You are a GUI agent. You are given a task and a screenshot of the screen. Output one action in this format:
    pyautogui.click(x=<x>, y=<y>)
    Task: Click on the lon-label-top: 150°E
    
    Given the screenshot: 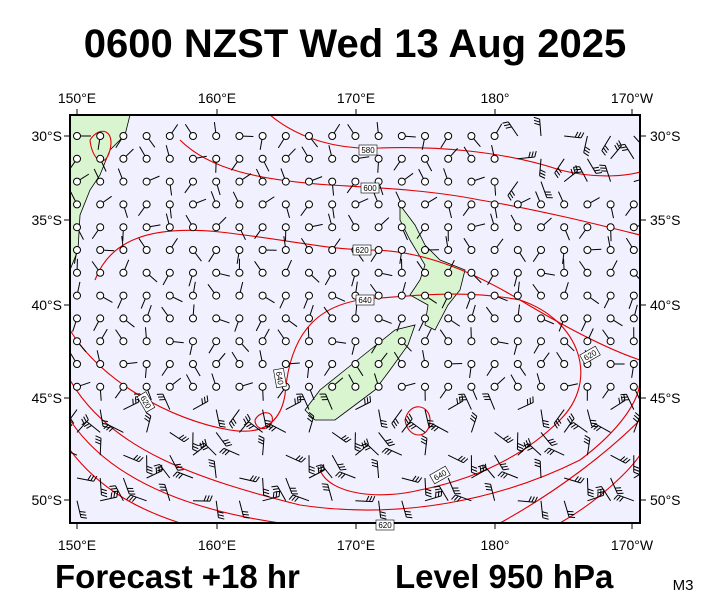 What is the action you would take?
    pyautogui.click(x=77, y=98)
    